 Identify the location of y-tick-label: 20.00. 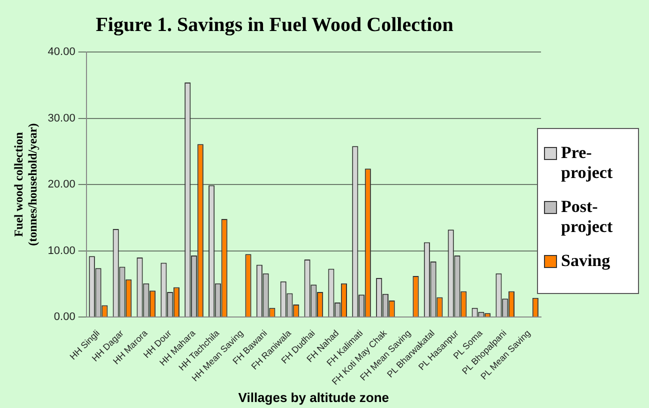
(62, 184).